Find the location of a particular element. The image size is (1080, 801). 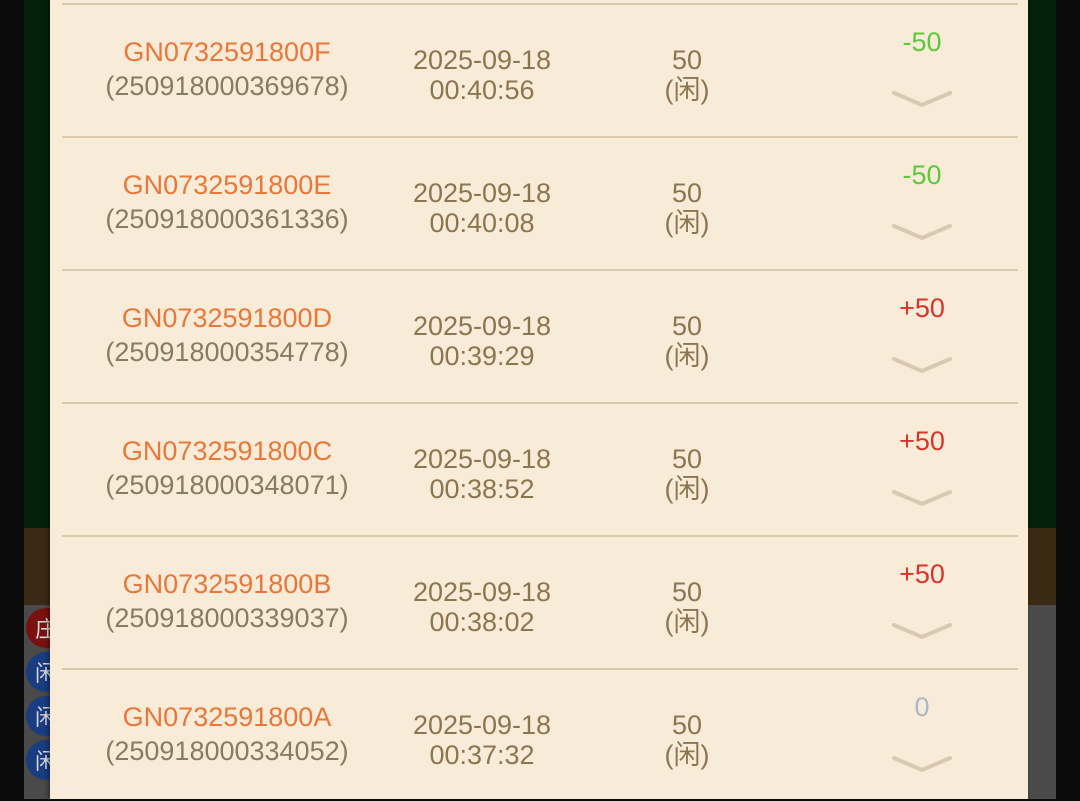

serial-number: (250918000339037) is located at coordinates (227, 618).